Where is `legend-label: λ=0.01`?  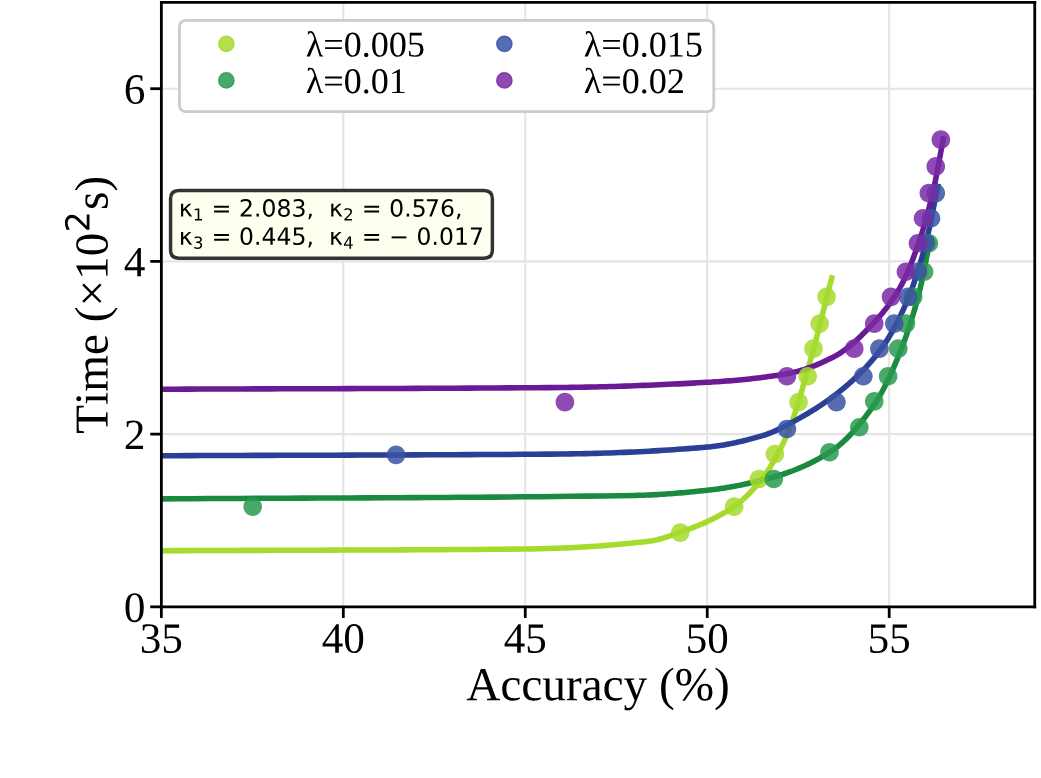
legend-label: λ=0.01 is located at coordinates (355, 80).